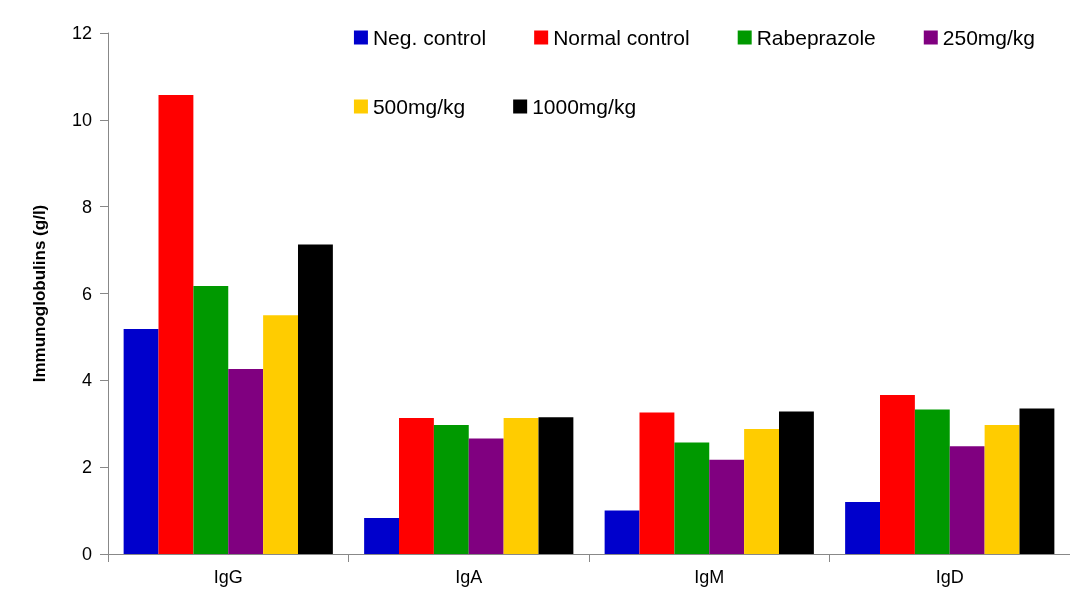  What do you see at coordinates (584, 106) in the screenshot?
I see `legend-label: 1000mg/kg` at bounding box center [584, 106].